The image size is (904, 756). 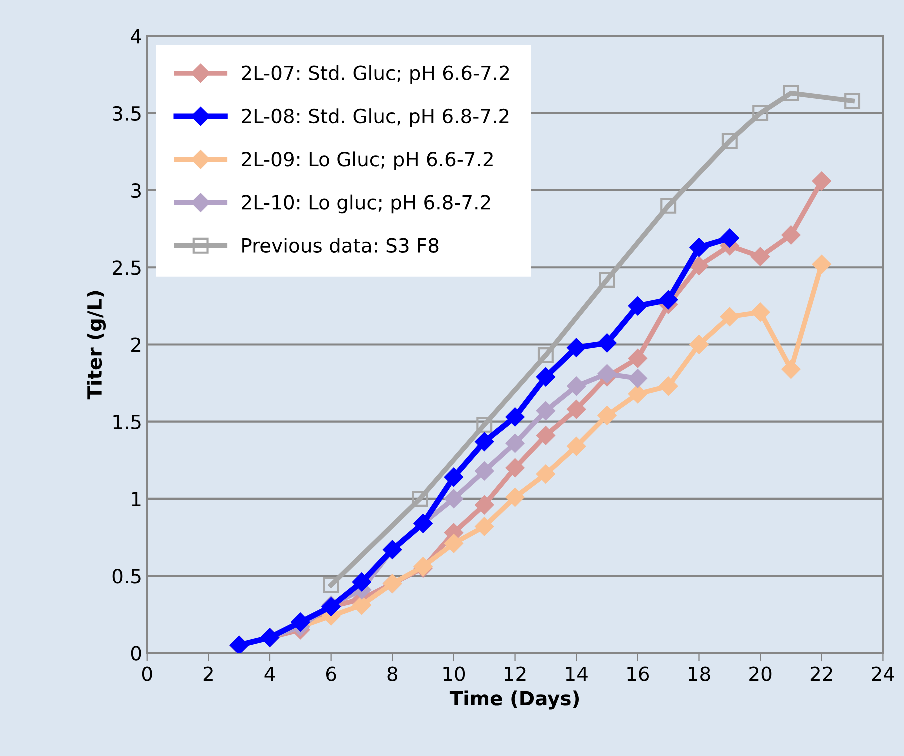 I want to click on x-tick-label: 14, so click(x=577, y=674).